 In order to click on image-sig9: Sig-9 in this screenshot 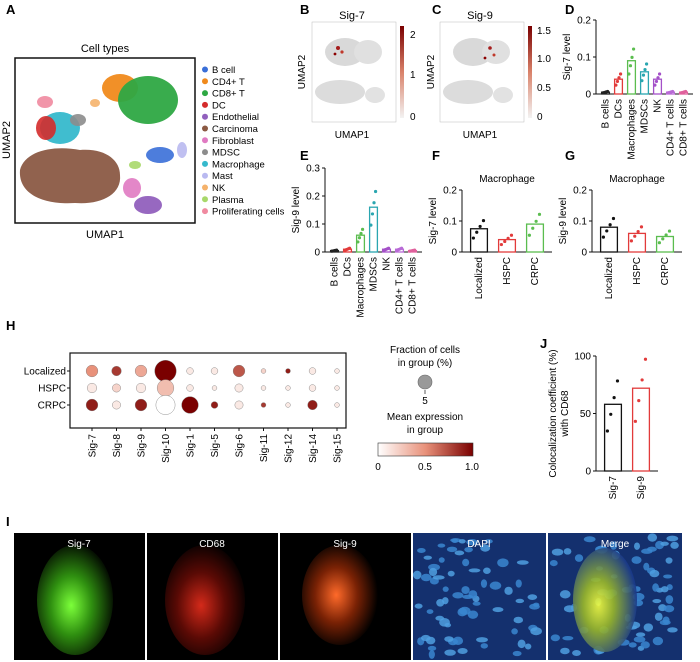, I will do `click(345, 596)`.